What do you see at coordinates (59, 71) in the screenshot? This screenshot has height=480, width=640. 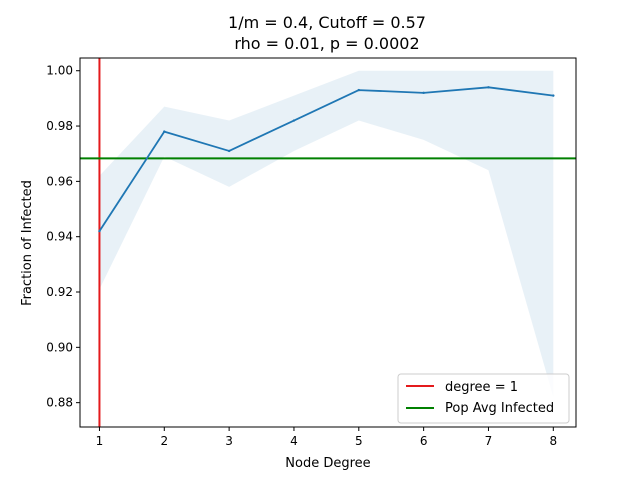 I see `y-tick-label: 1.00` at bounding box center [59, 71].